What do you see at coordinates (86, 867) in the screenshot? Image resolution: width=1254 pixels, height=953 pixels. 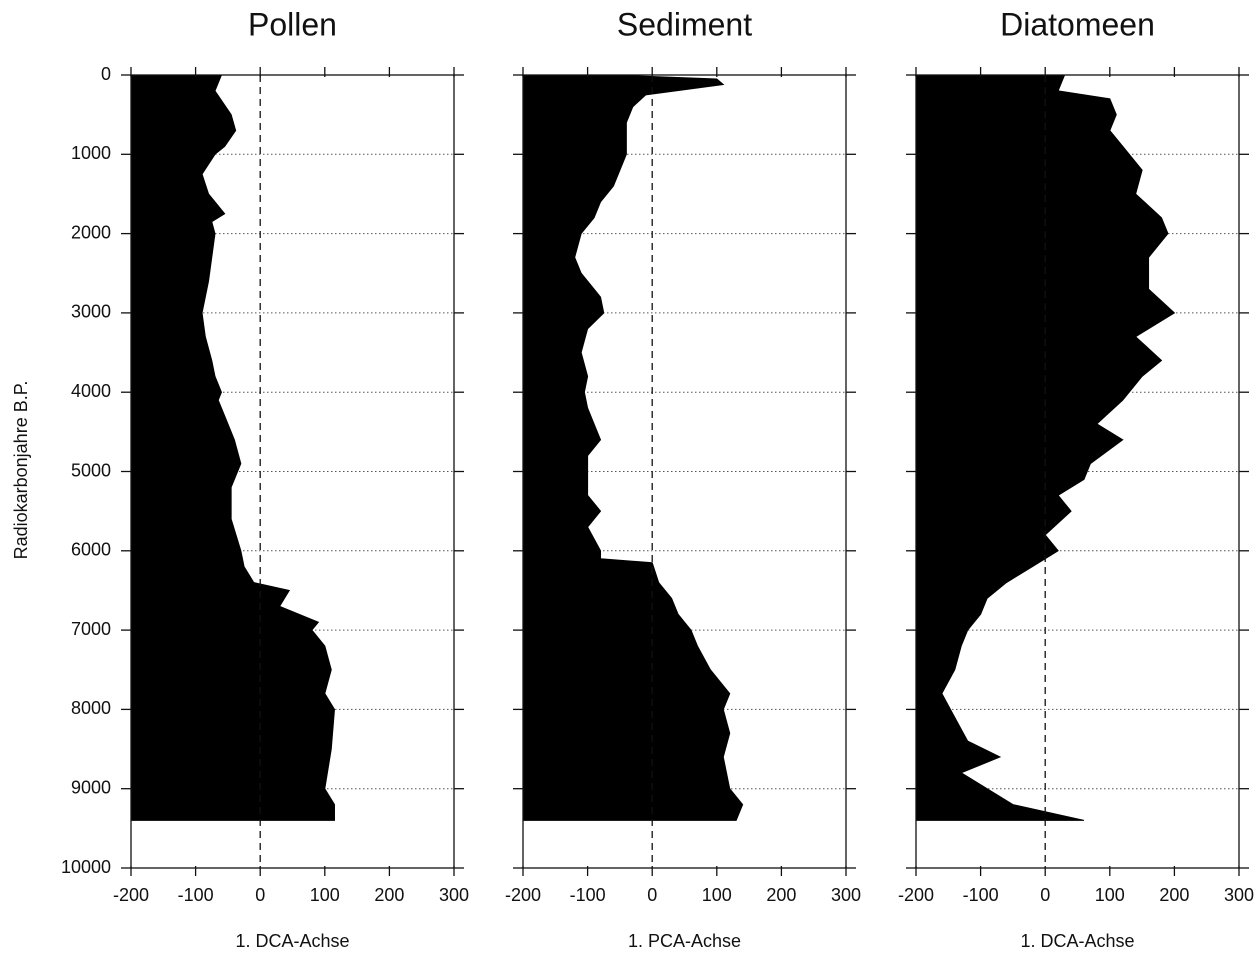 I see `y-tick-label: 10000` at bounding box center [86, 867].